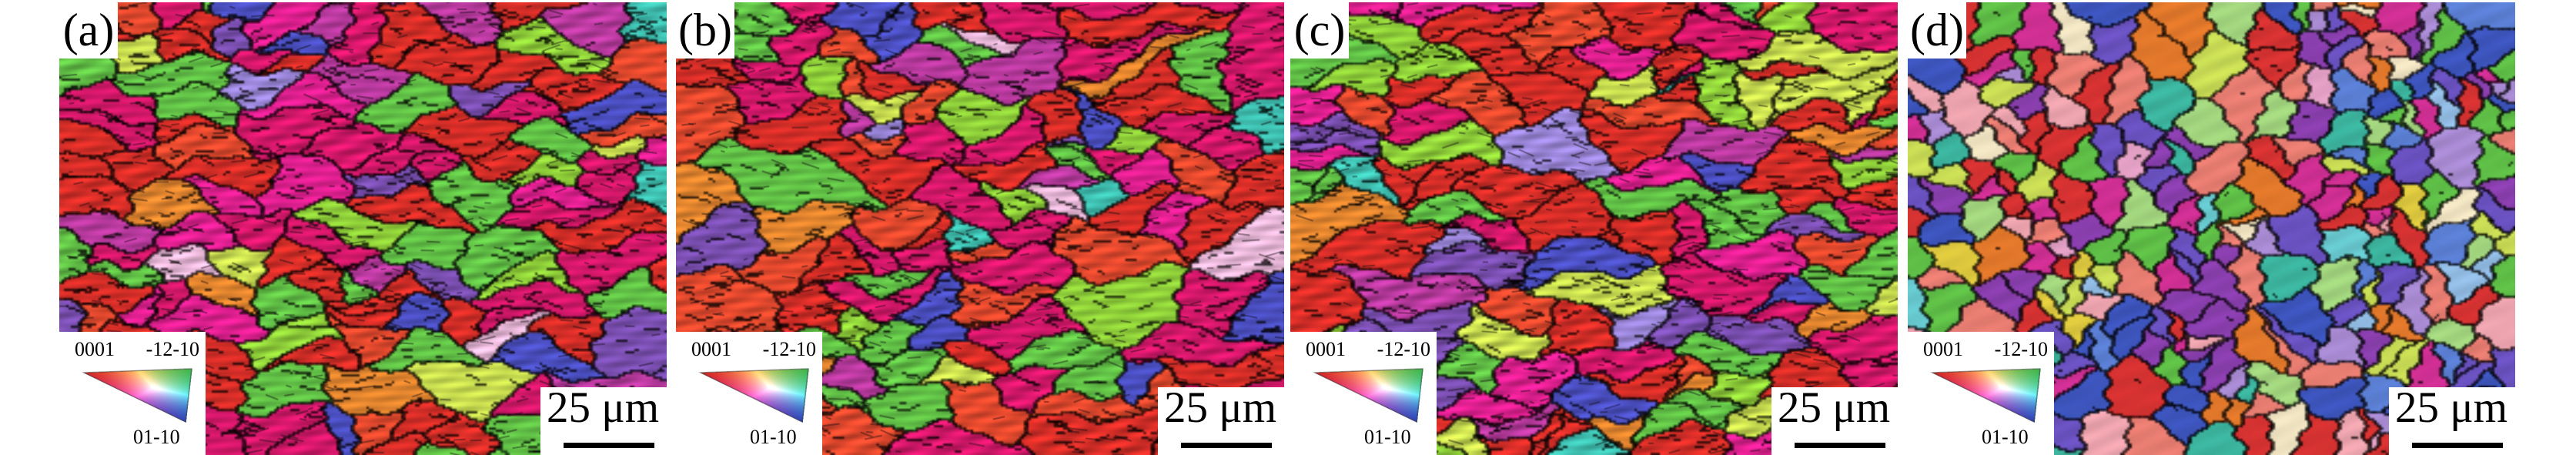  I want to click on ipf-color-key-b: 0001 -12-10 01-10, so click(749, 393).